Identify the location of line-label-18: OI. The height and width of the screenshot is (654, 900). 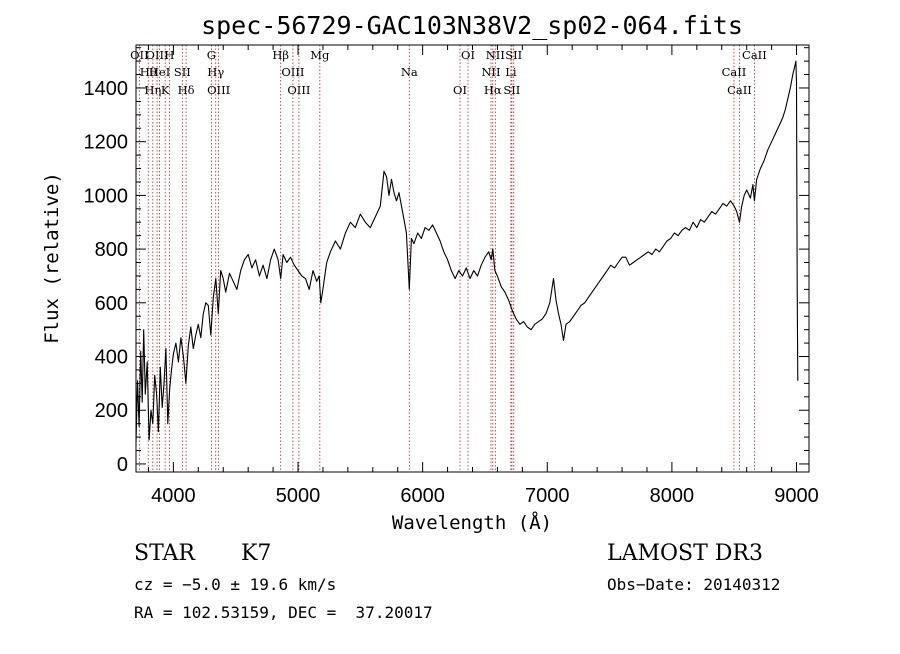
(468, 55).